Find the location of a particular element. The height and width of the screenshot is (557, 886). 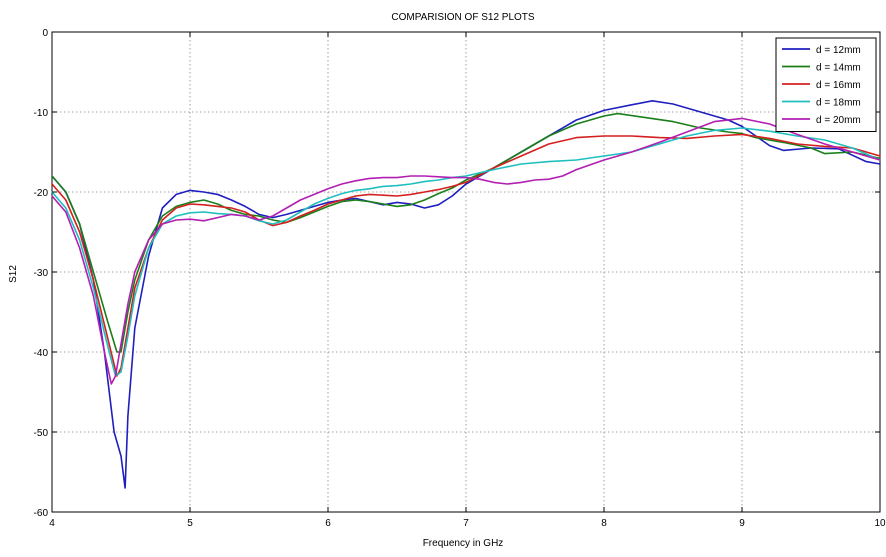

y-tick-label: -50 is located at coordinates (41, 433).